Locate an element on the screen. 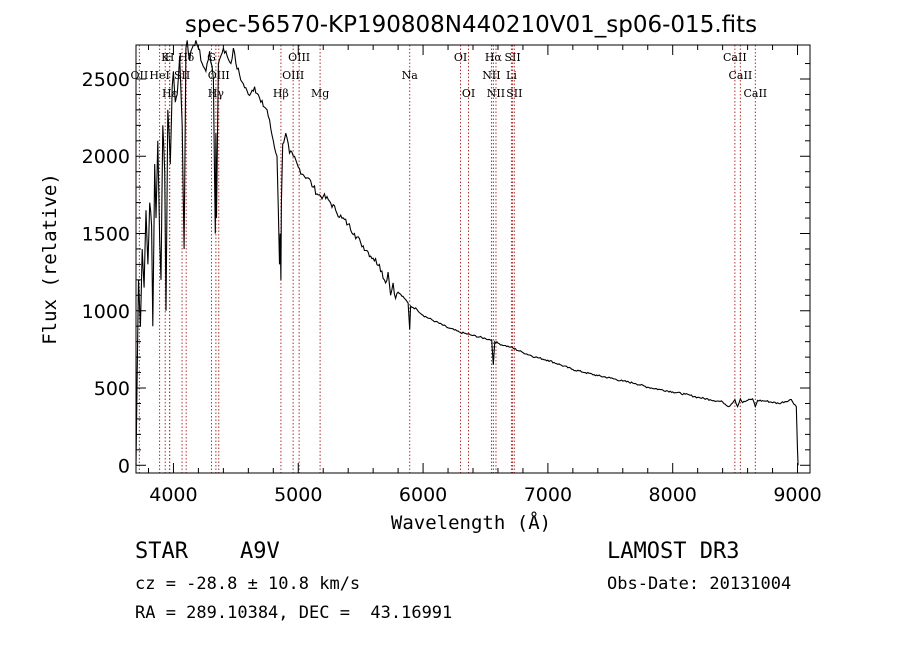  survey-name: LAMOST DR3 is located at coordinates (673, 551).